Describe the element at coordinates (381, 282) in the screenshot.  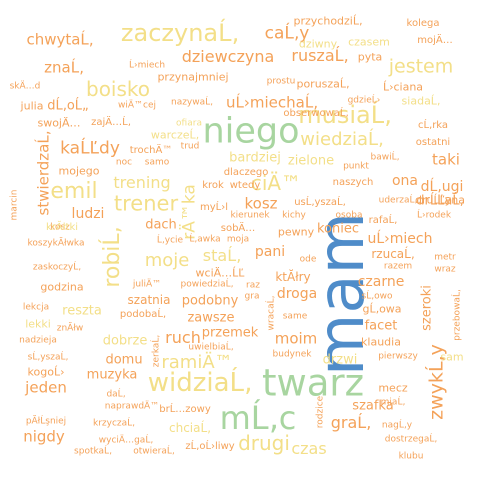
I see `word-czarne: czarne` at that location.